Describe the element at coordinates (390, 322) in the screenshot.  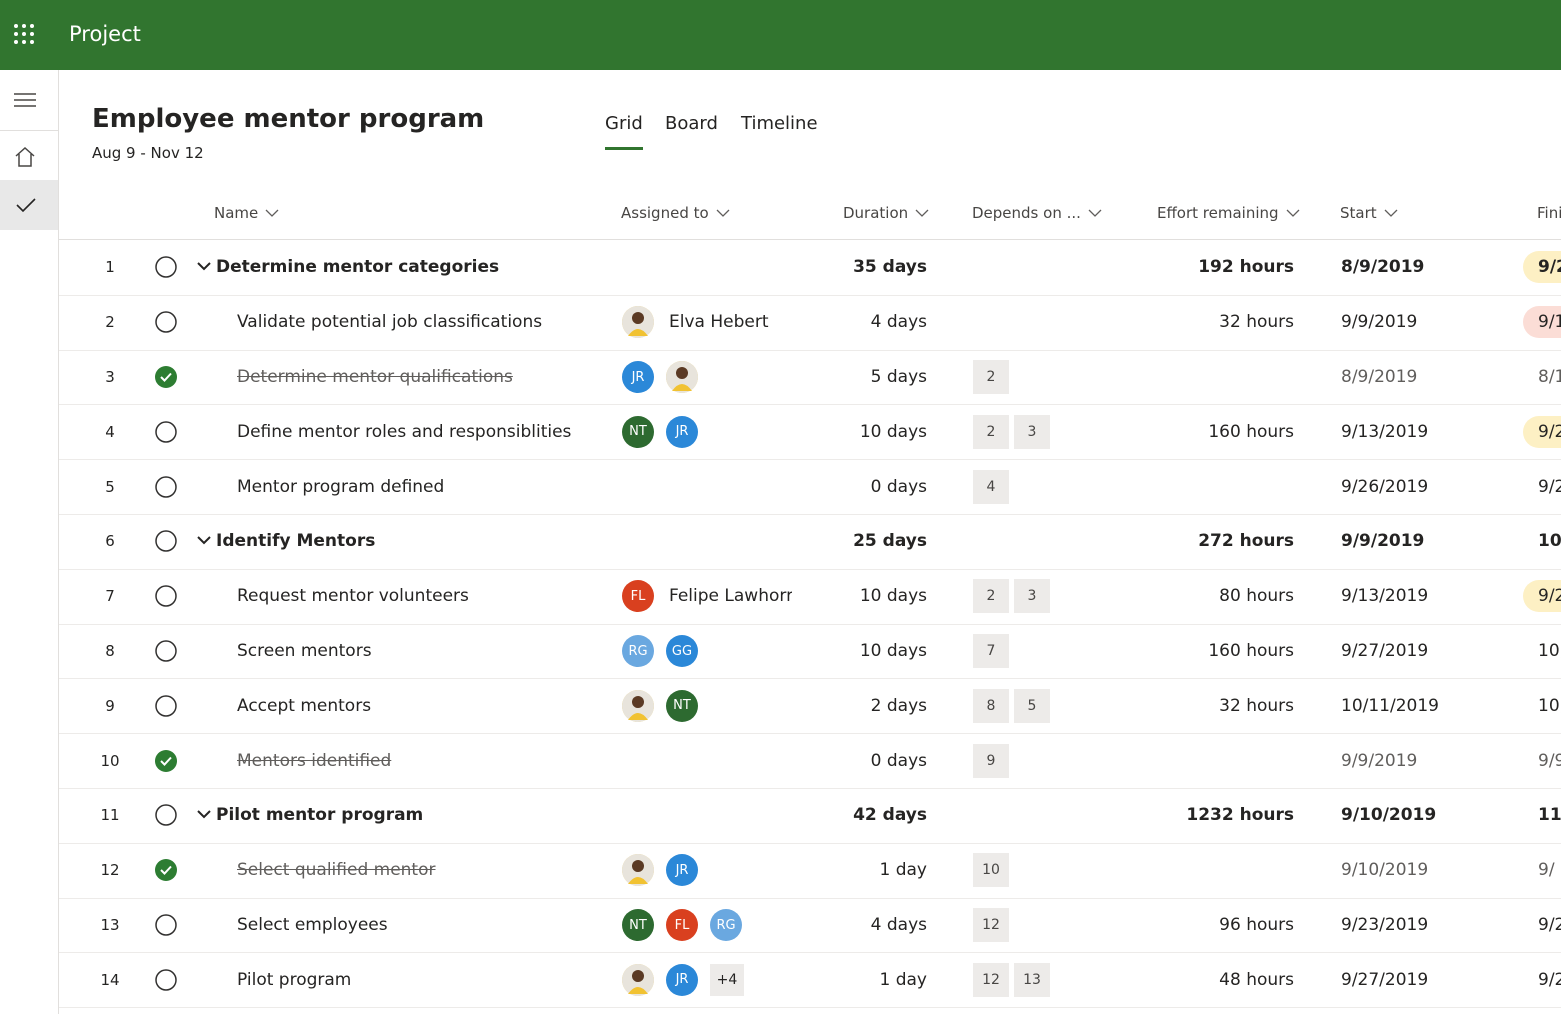
I see `task-name: Validate potential job classifications` at that location.